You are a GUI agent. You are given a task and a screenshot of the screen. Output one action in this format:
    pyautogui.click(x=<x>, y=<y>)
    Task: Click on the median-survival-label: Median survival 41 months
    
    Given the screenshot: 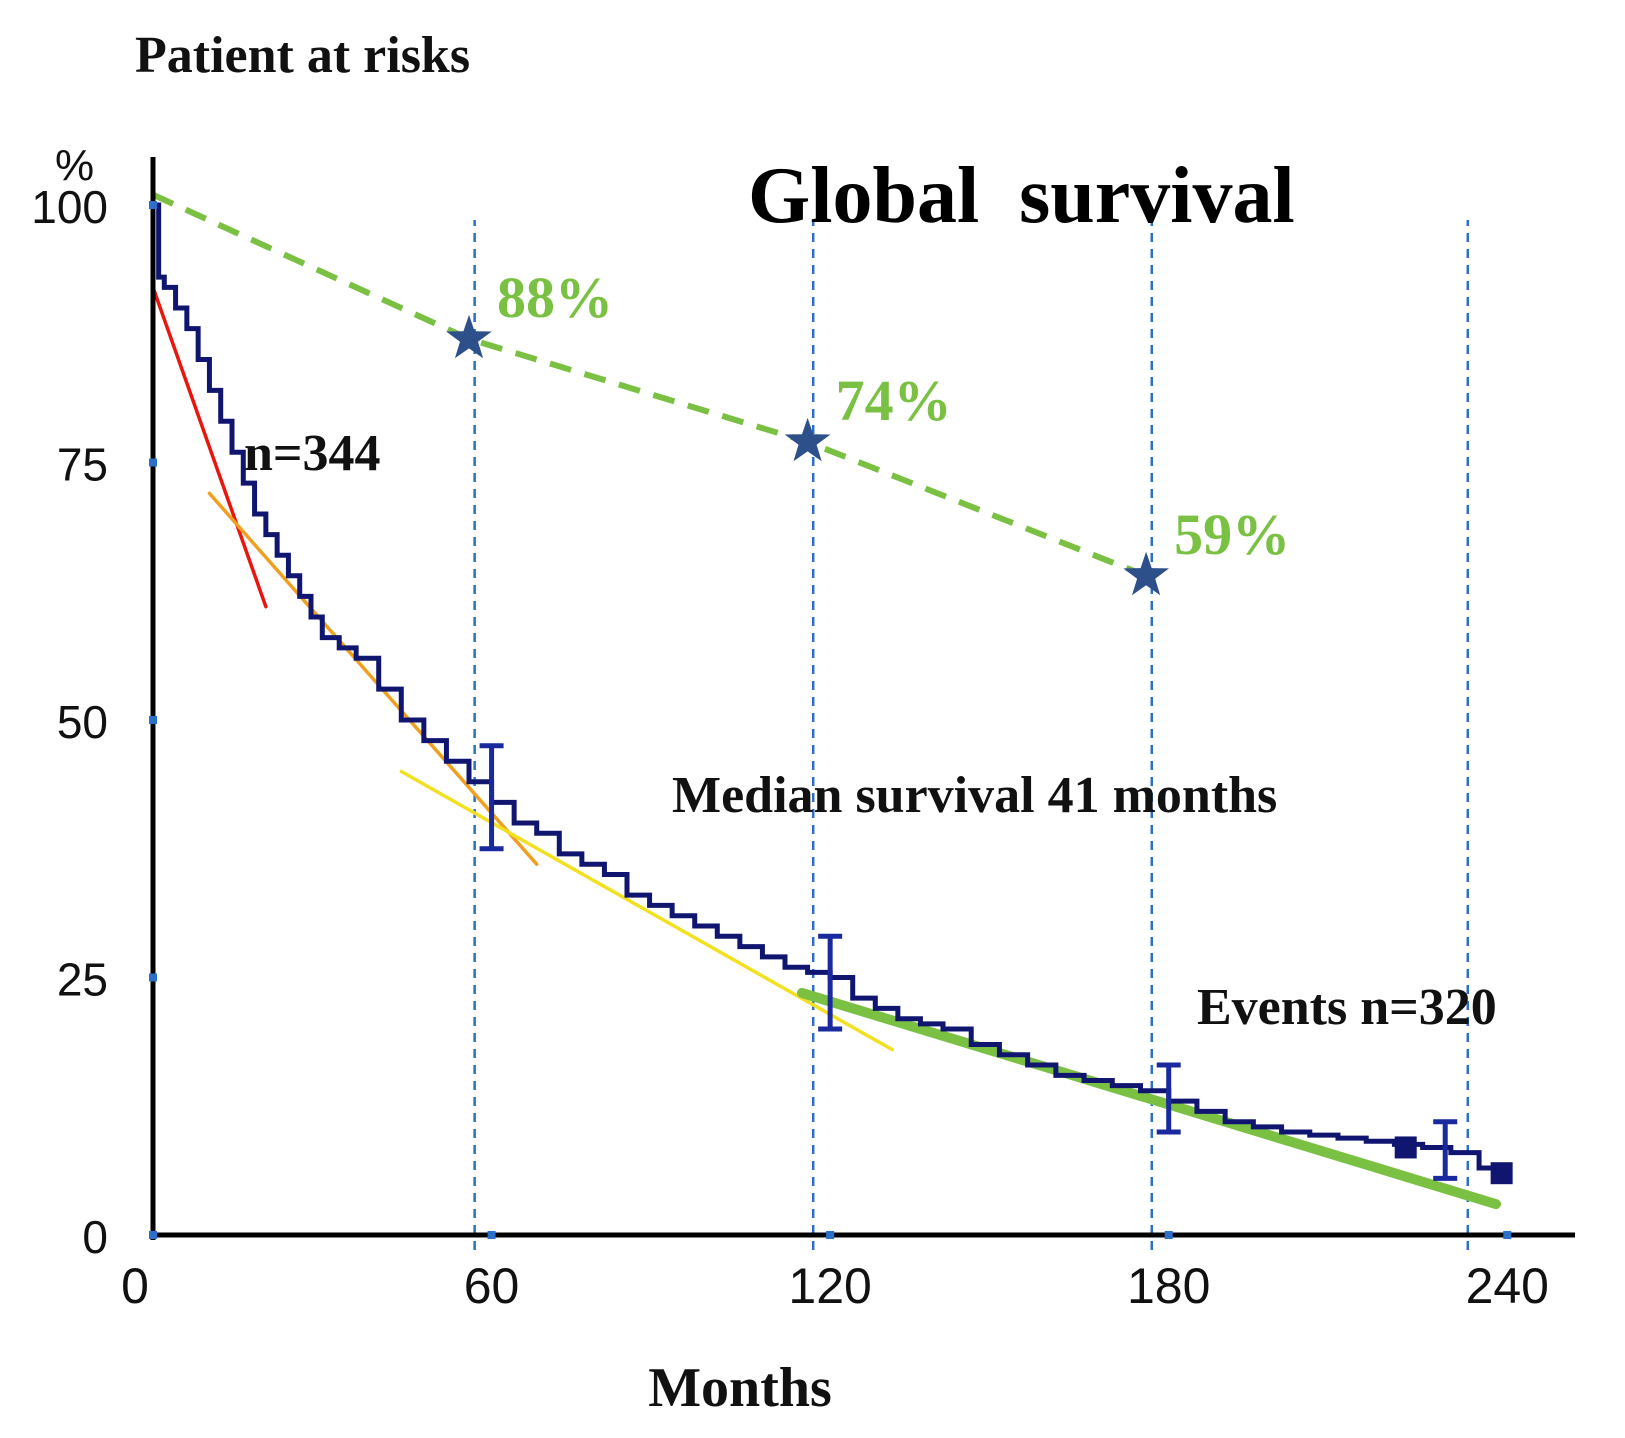 What is the action you would take?
    pyautogui.click(x=974, y=795)
    